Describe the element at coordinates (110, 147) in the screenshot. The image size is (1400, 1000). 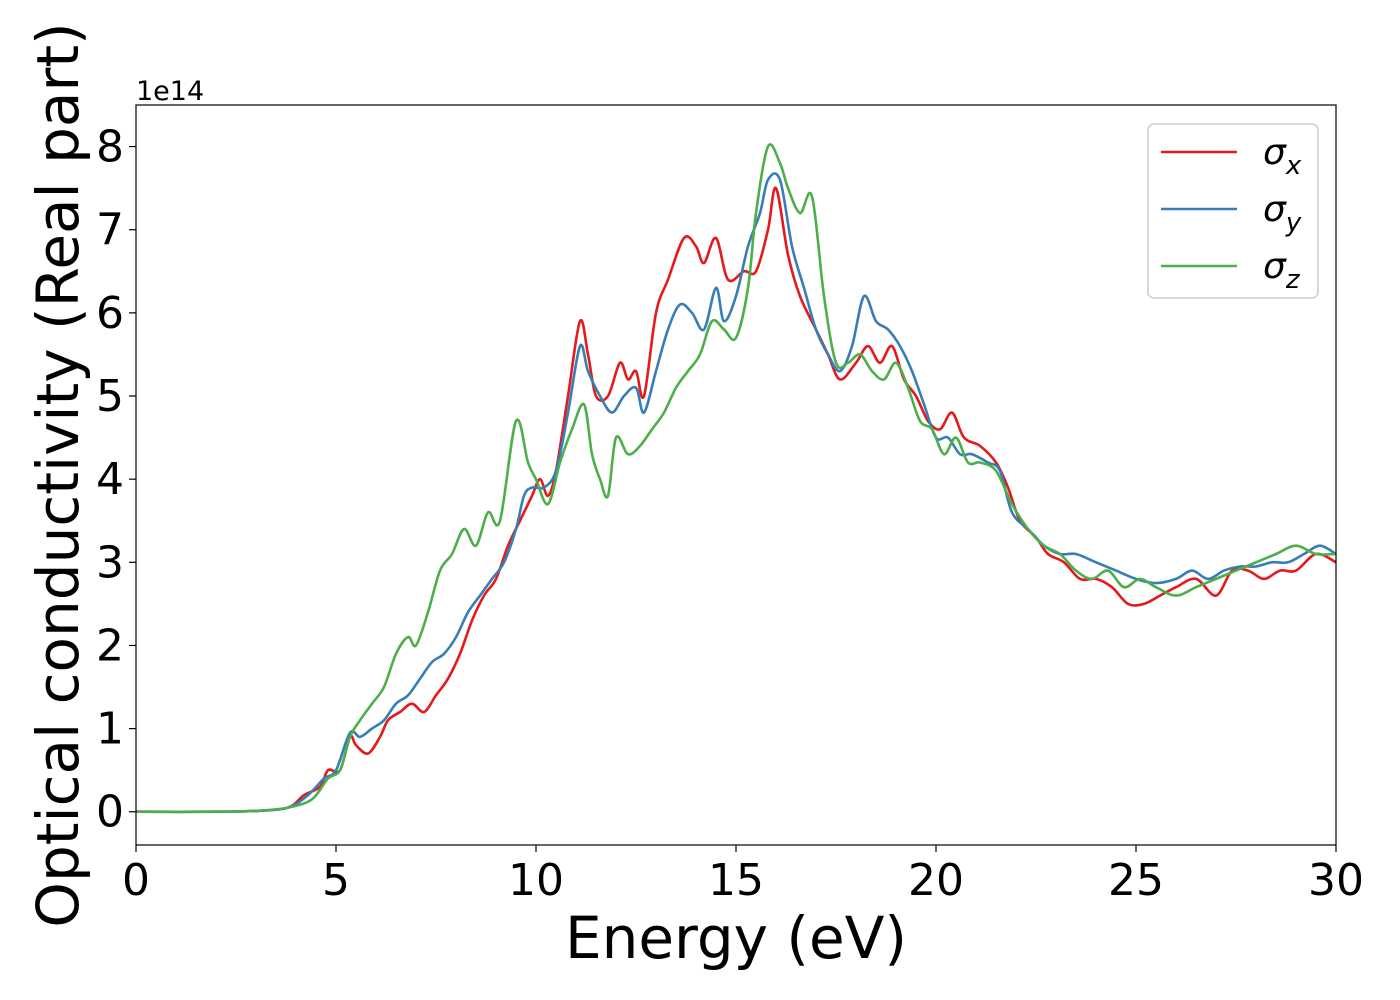
I see `y-tick-label: 8` at that location.